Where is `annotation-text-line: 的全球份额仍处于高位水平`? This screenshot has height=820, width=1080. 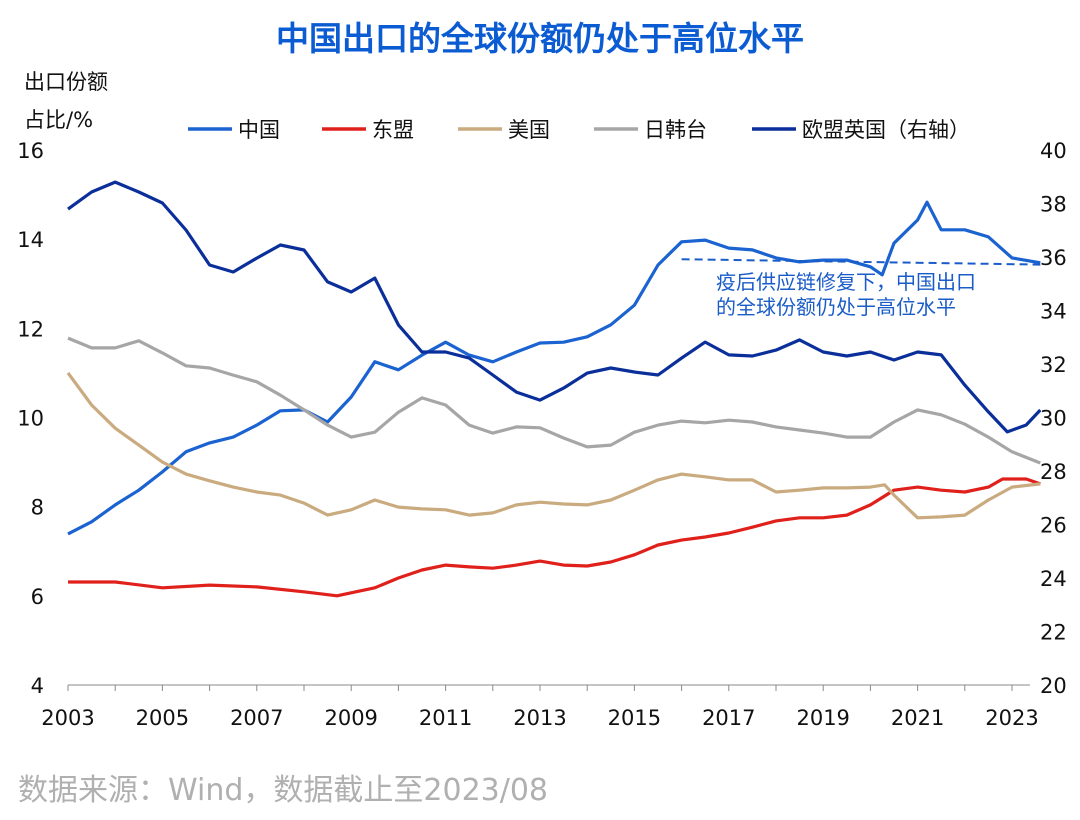 annotation-text-line: 的全球份额仍处于高位水平 is located at coordinates (836, 307).